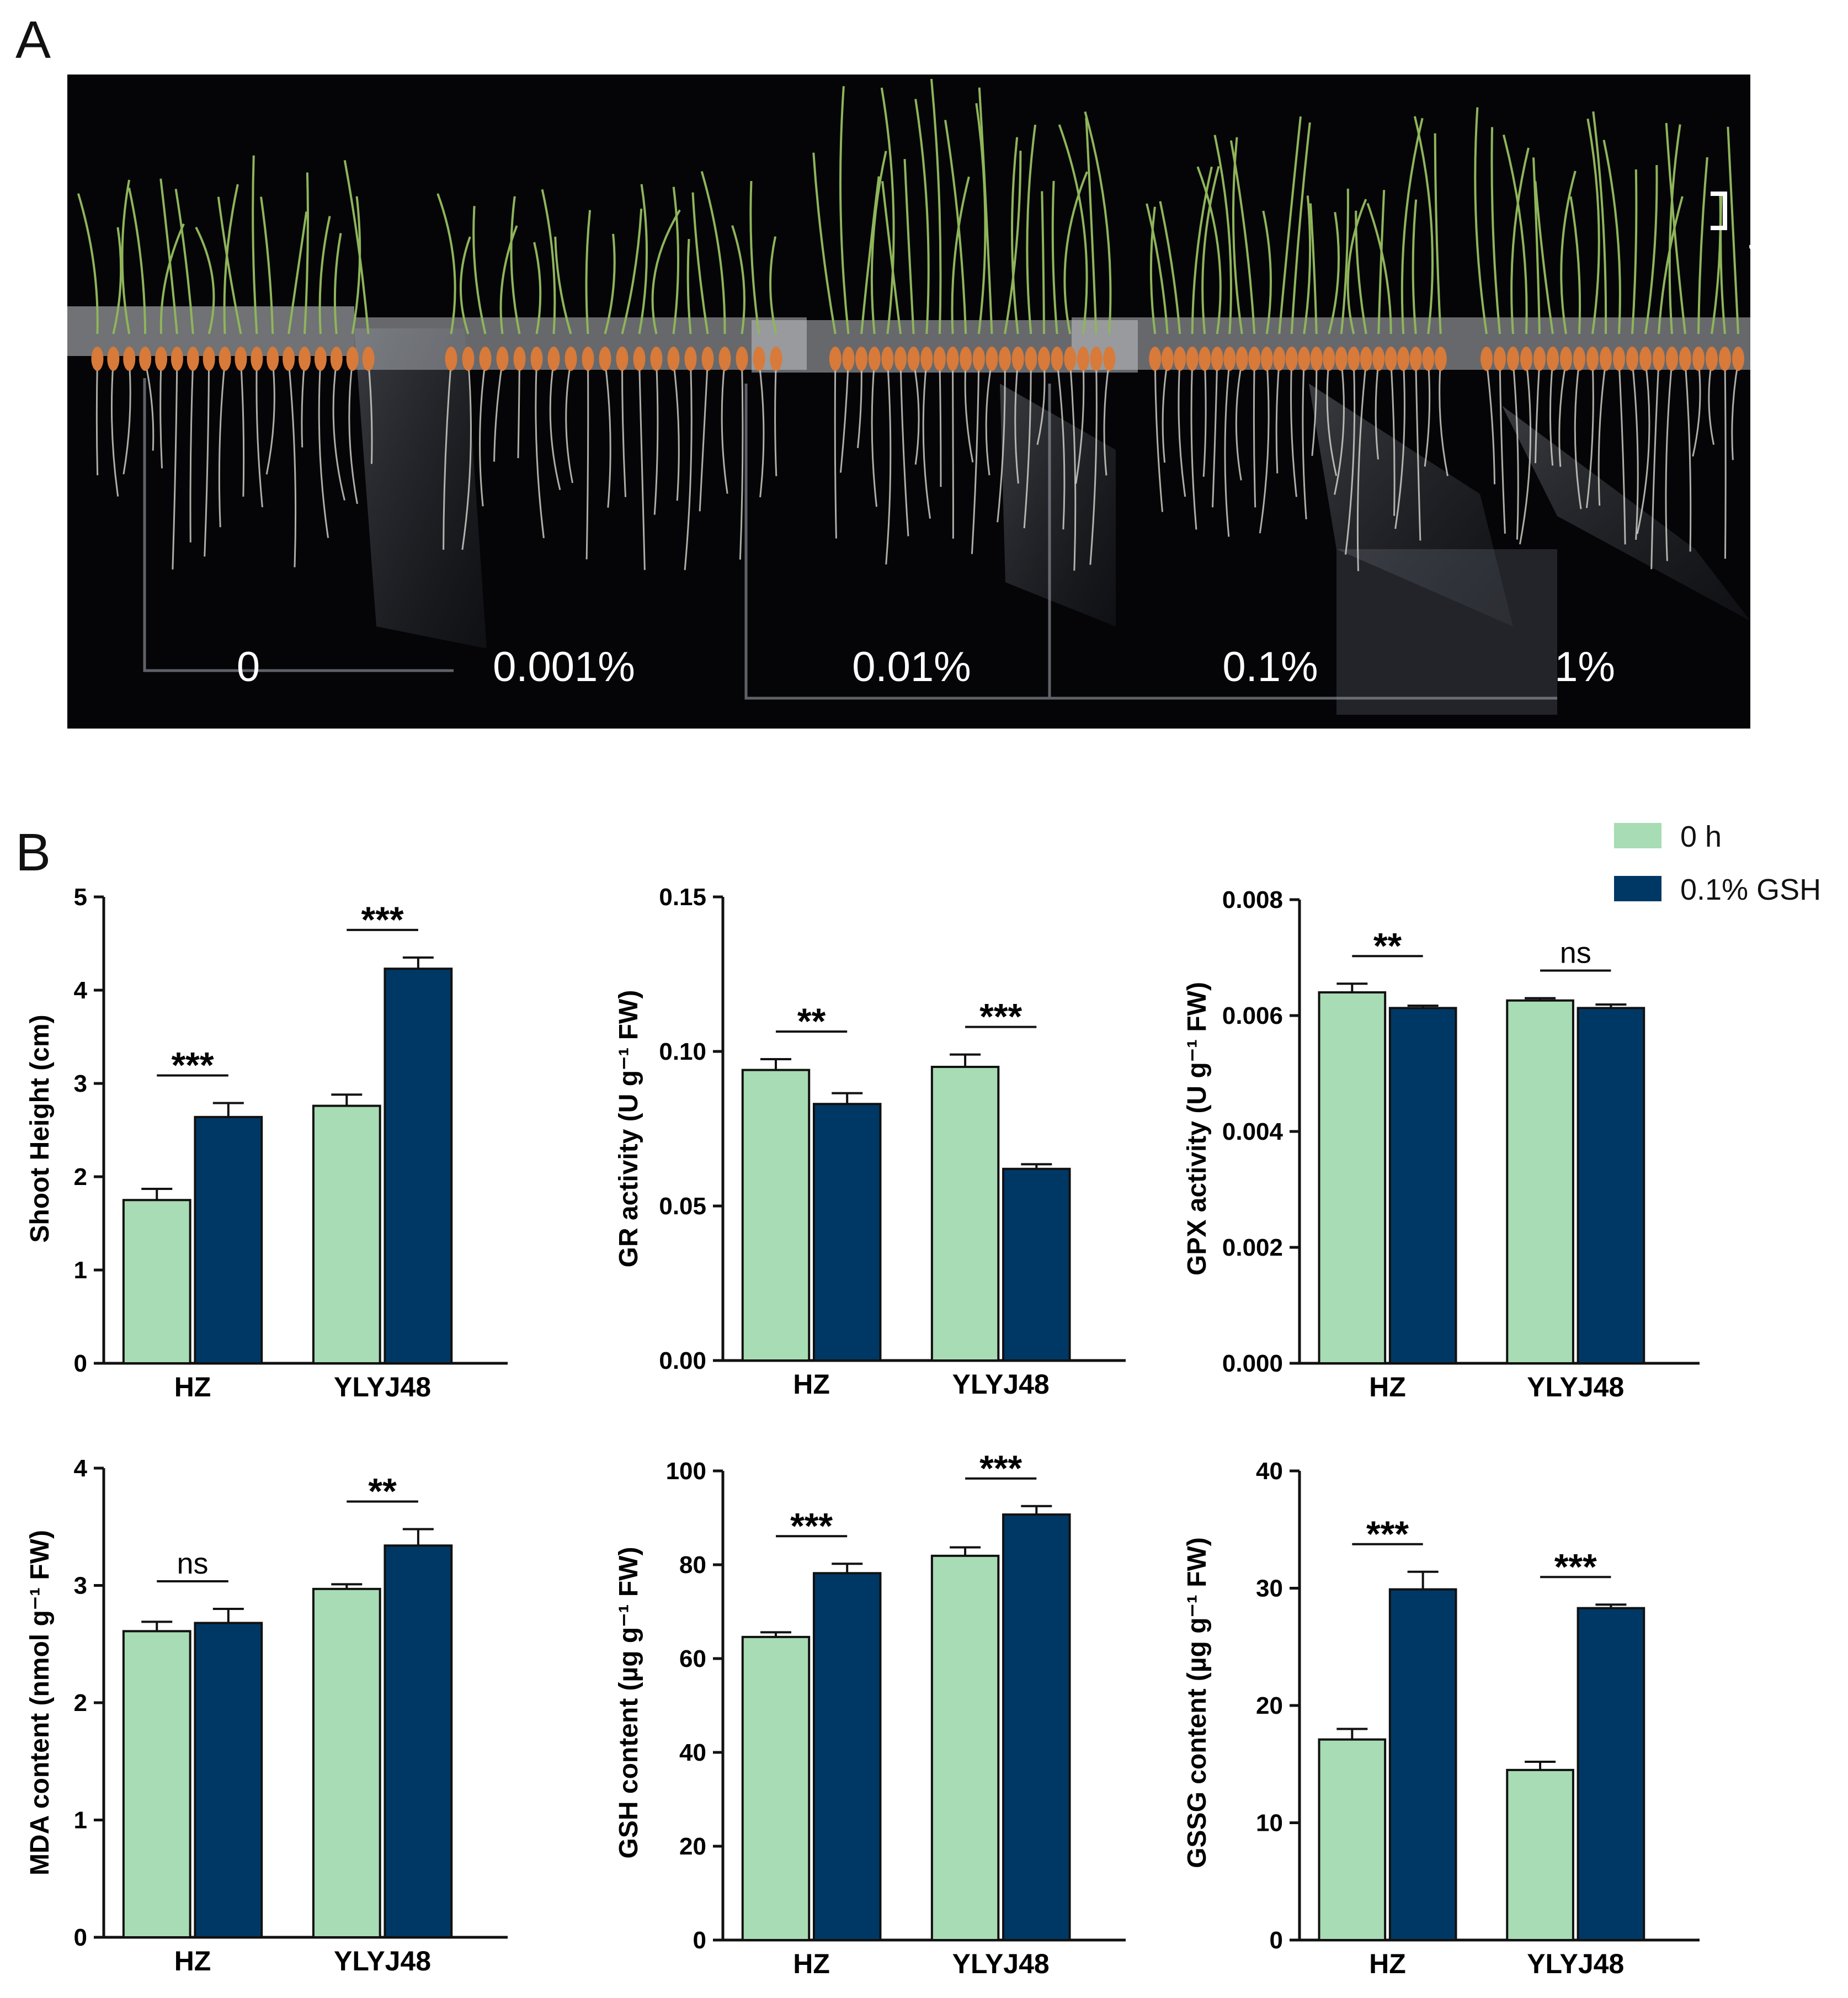  I want to click on bar-treatment-hz, so click(847, 1757).